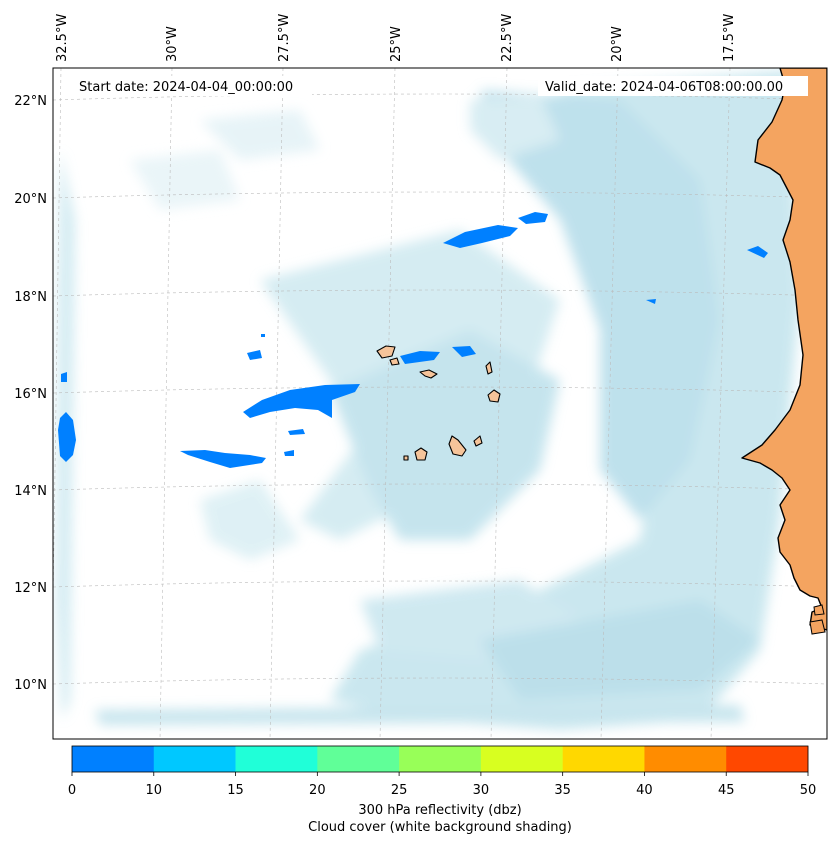 This screenshot has height=847, width=837. Describe the element at coordinates (617, 44) in the screenshot. I see `longitude-label: 20°W` at that location.